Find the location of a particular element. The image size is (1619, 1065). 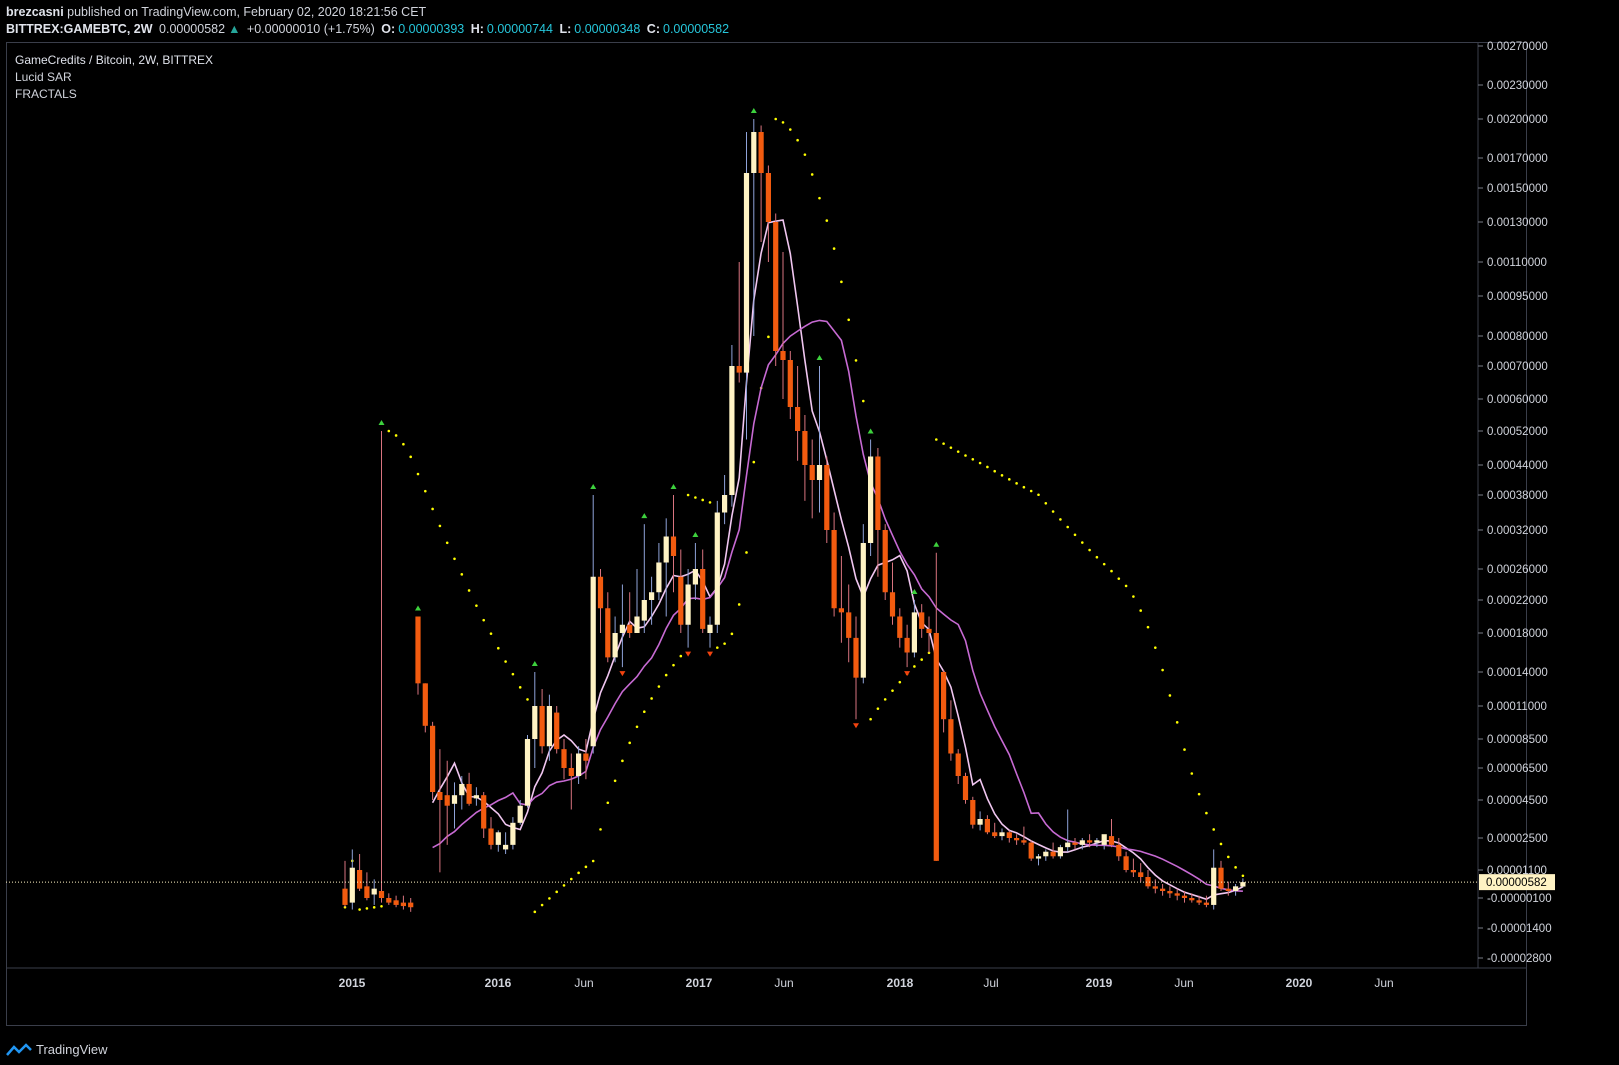

publisher-name: brezcasni is located at coordinates (35, 12).